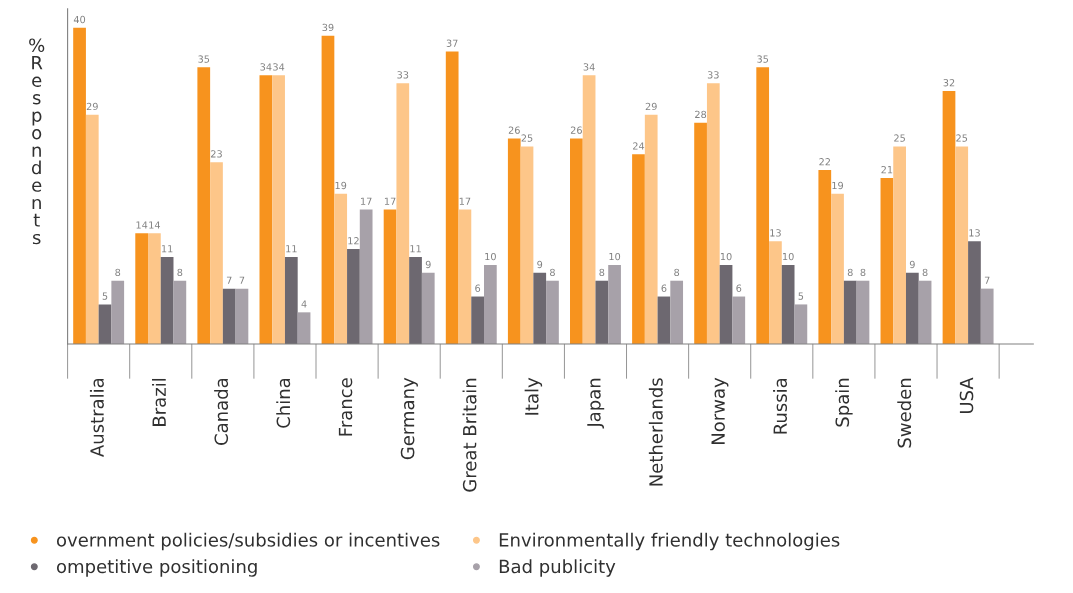 The width and height of the screenshot is (1073, 593). I want to click on data-label: 39, so click(328, 27).